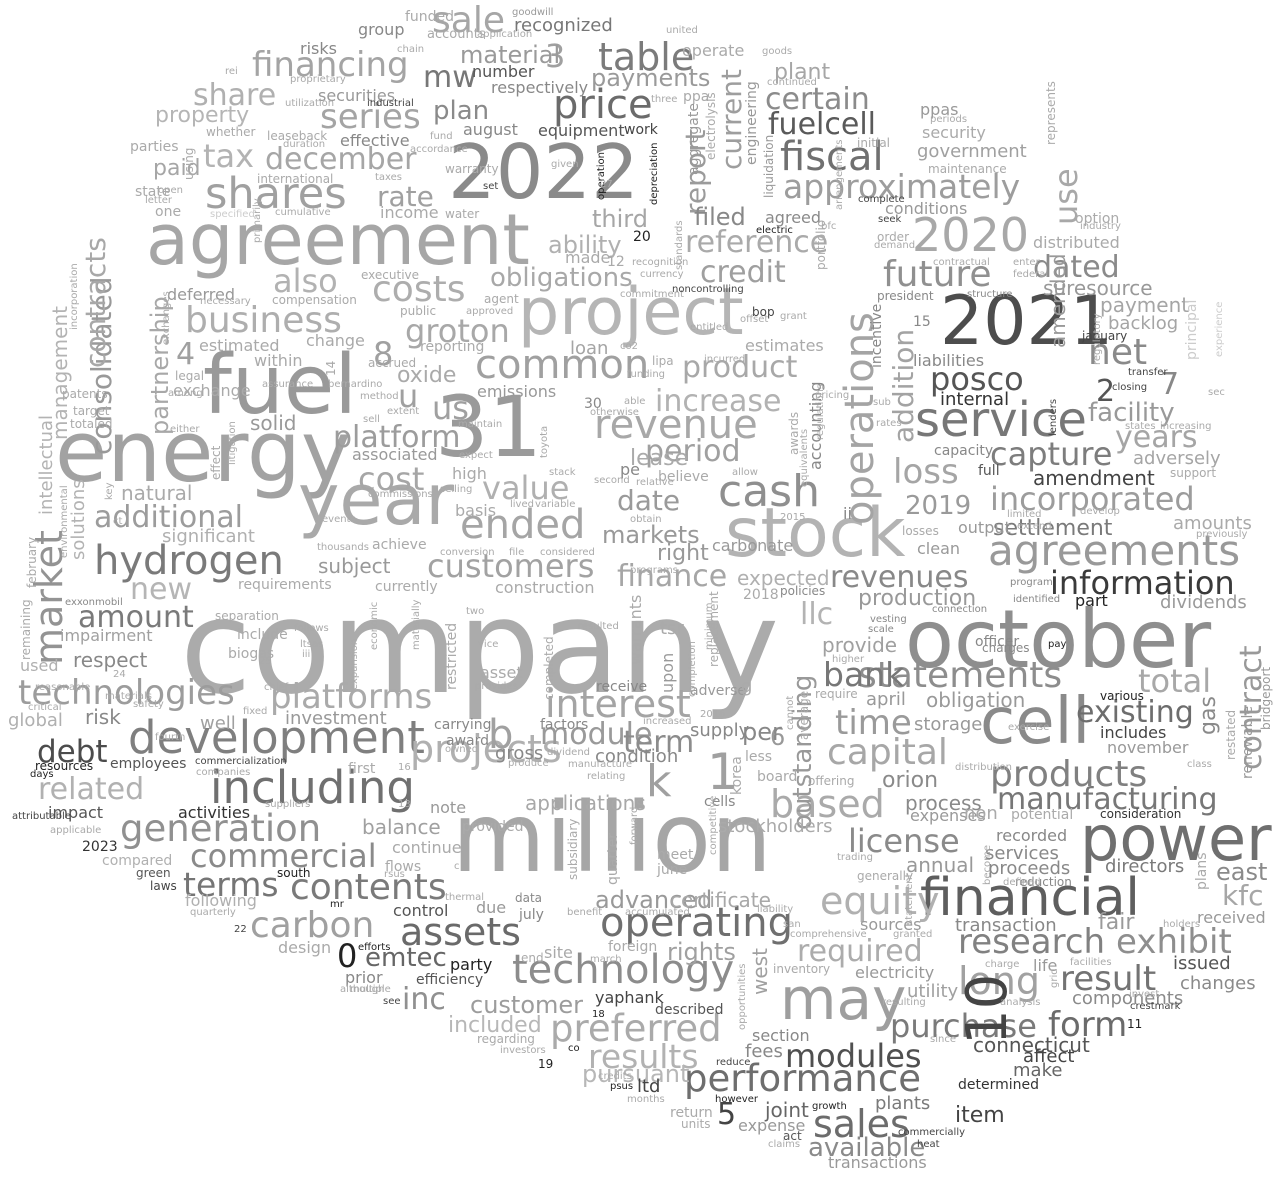  Describe the element at coordinates (223, 772) in the screenshot. I see `word-companies: companies` at that location.